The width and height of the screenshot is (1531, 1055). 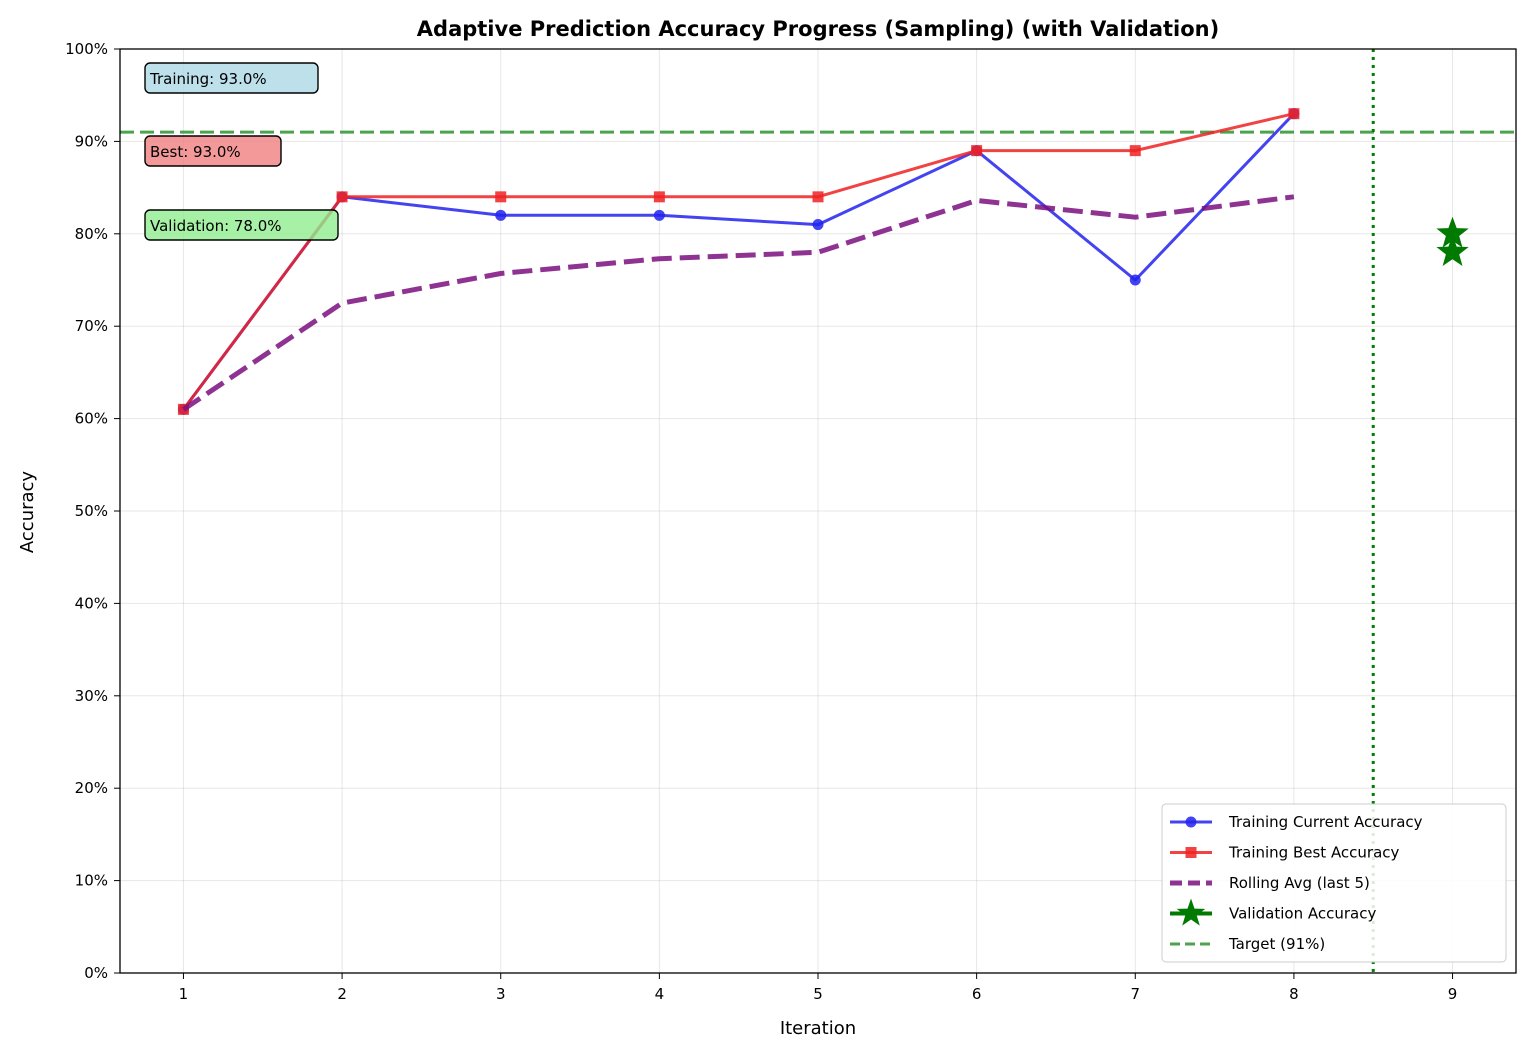 What do you see at coordinates (818, 994) in the screenshot?
I see `x-tick-label: 5` at bounding box center [818, 994].